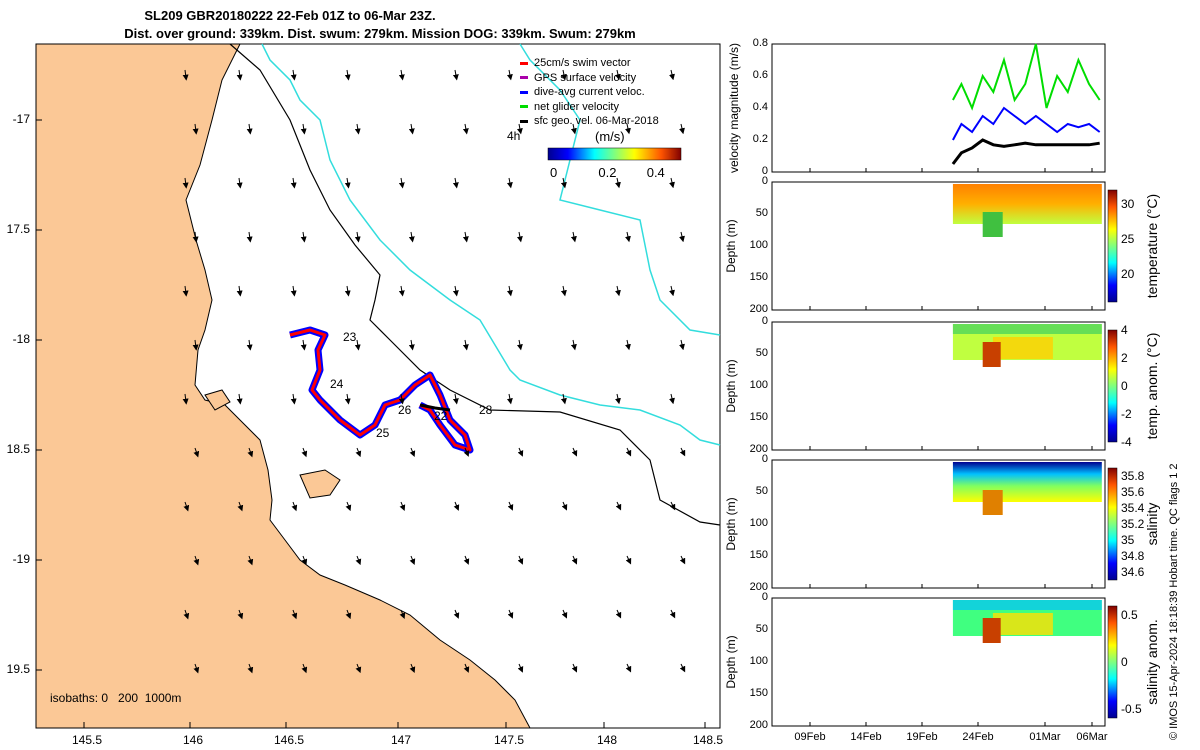 Image resolution: width=1200 pixels, height=750 pixels. Describe the element at coordinates (1128, 274) in the screenshot. I see `colorbar-tick-label: 20` at that location.